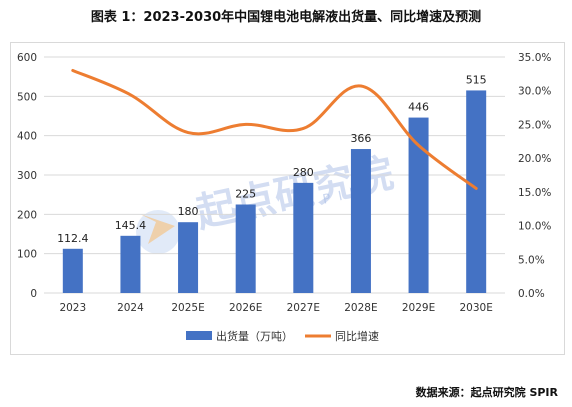 This screenshot has width=572, height=407. Describe the element at coordinates (157, 229) in the screenshot. I see `watermark-logo-accent` at that location.